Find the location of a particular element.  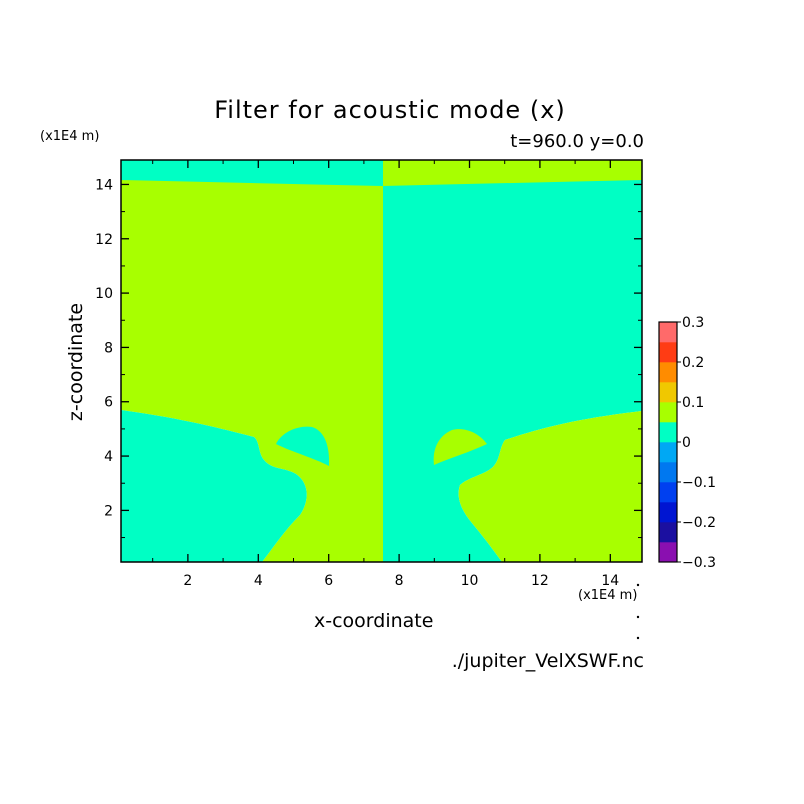

x-tick-label: 10 is located at coordinates (470, 581).